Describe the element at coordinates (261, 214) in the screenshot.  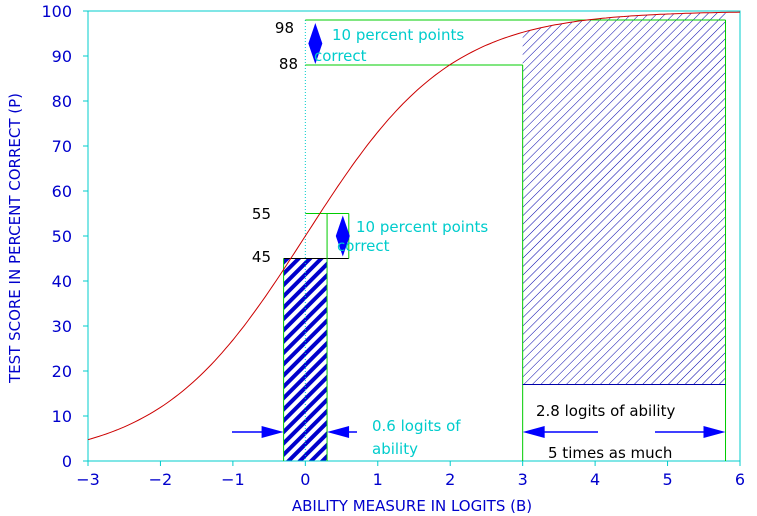
I see `label-55: 55` at that location.